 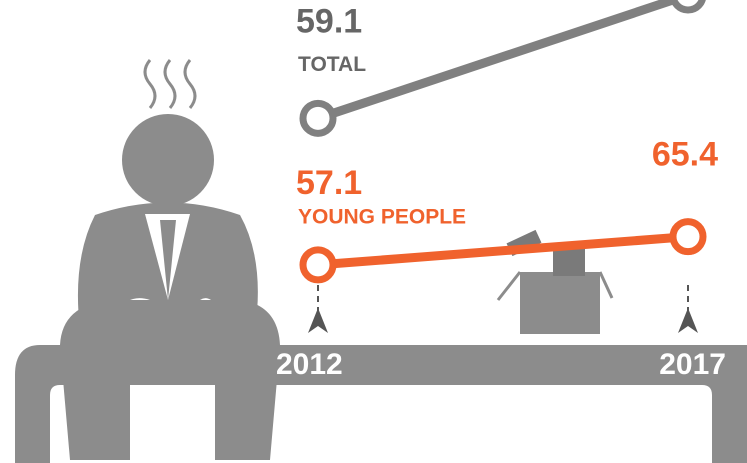 What do you see at coordinates (692, 364) in the screenshot?
I see `x-tick-label: 2017` at bounding box center [692, 364].